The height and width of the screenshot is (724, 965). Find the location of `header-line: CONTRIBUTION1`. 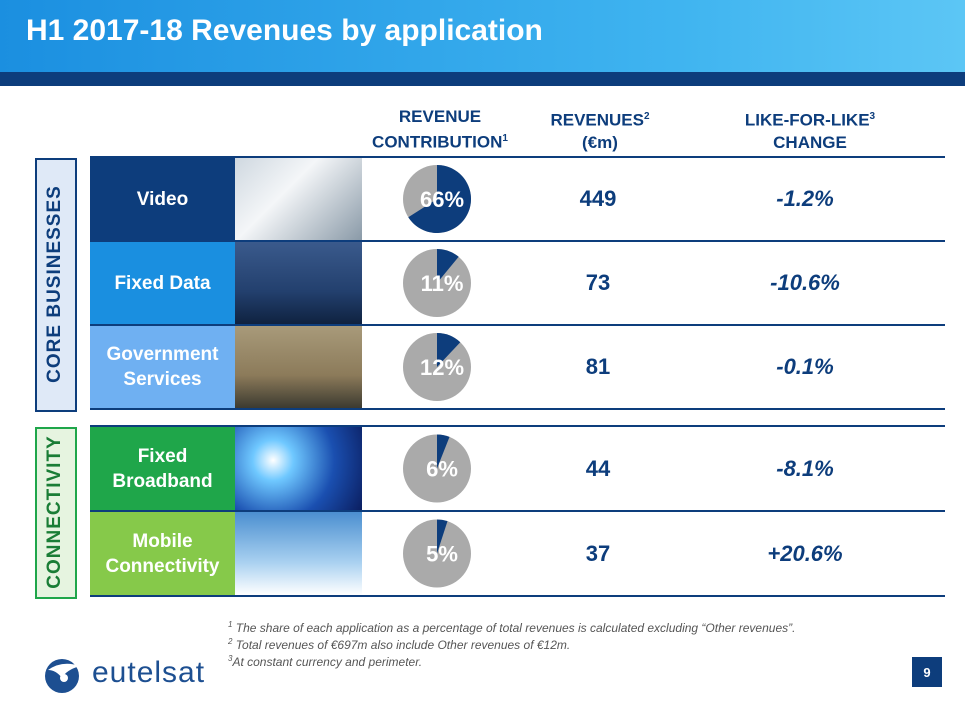

header-line: CONTRIBUTION1 is located at coordinates (440, 141).